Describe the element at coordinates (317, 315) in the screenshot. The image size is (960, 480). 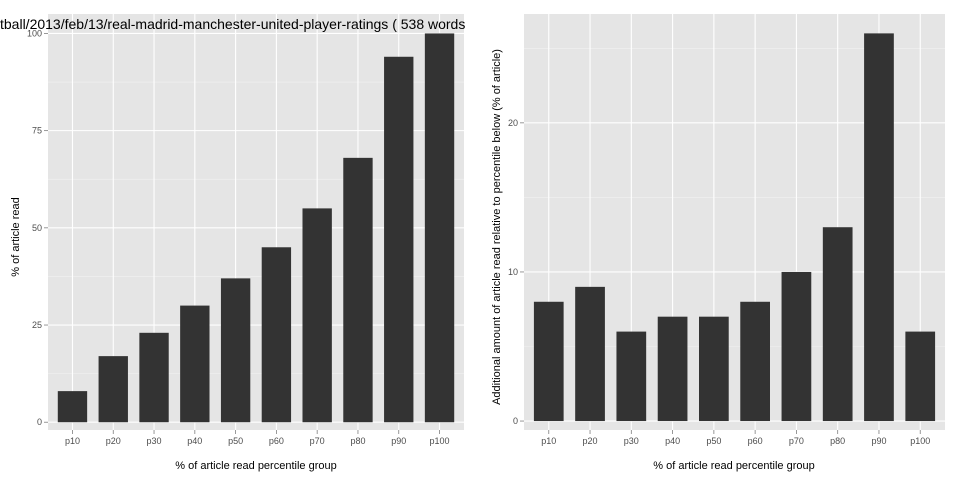
I see `left-bar-p70` at that location.